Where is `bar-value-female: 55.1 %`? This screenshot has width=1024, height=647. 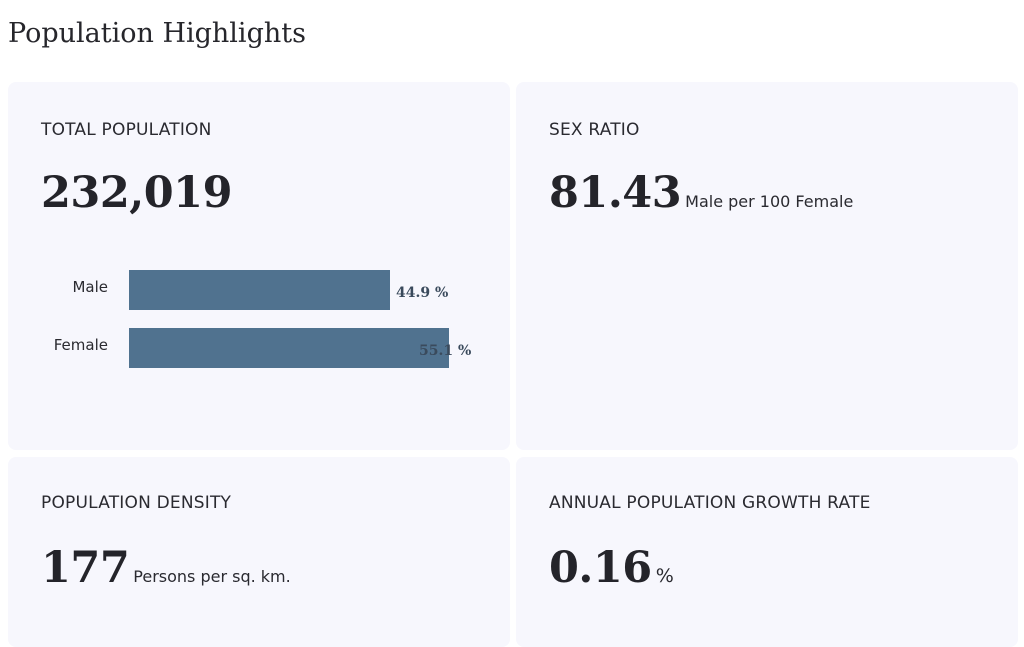 bar-value-female: 55.1 % is located at coordinates (445, 351).